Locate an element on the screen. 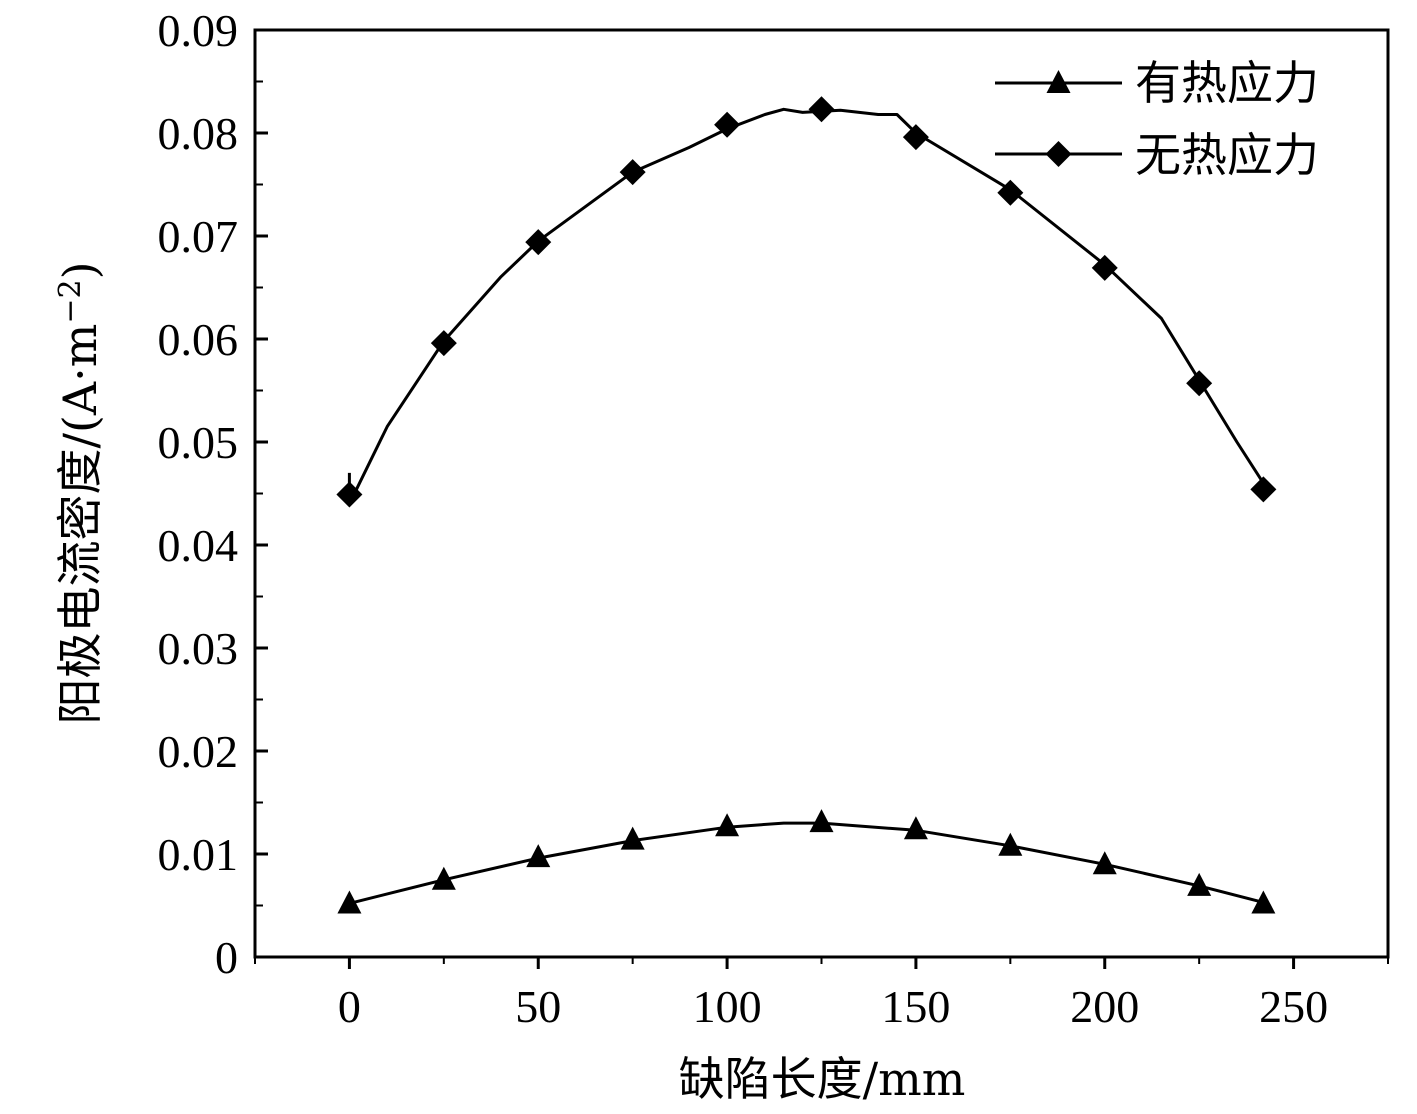  legend-diamond-marker is located at coordinates (1058, 154).